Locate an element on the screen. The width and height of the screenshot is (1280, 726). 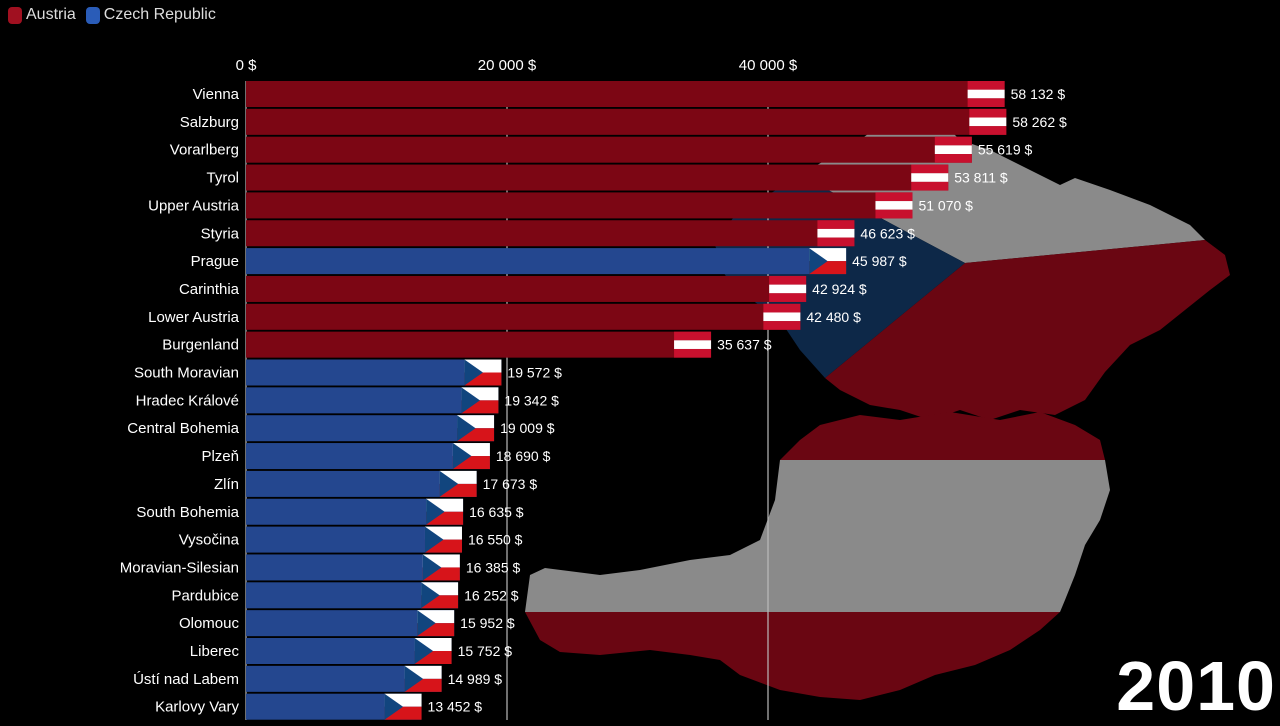
category-label: Styria is located at coordinates (220, 233).